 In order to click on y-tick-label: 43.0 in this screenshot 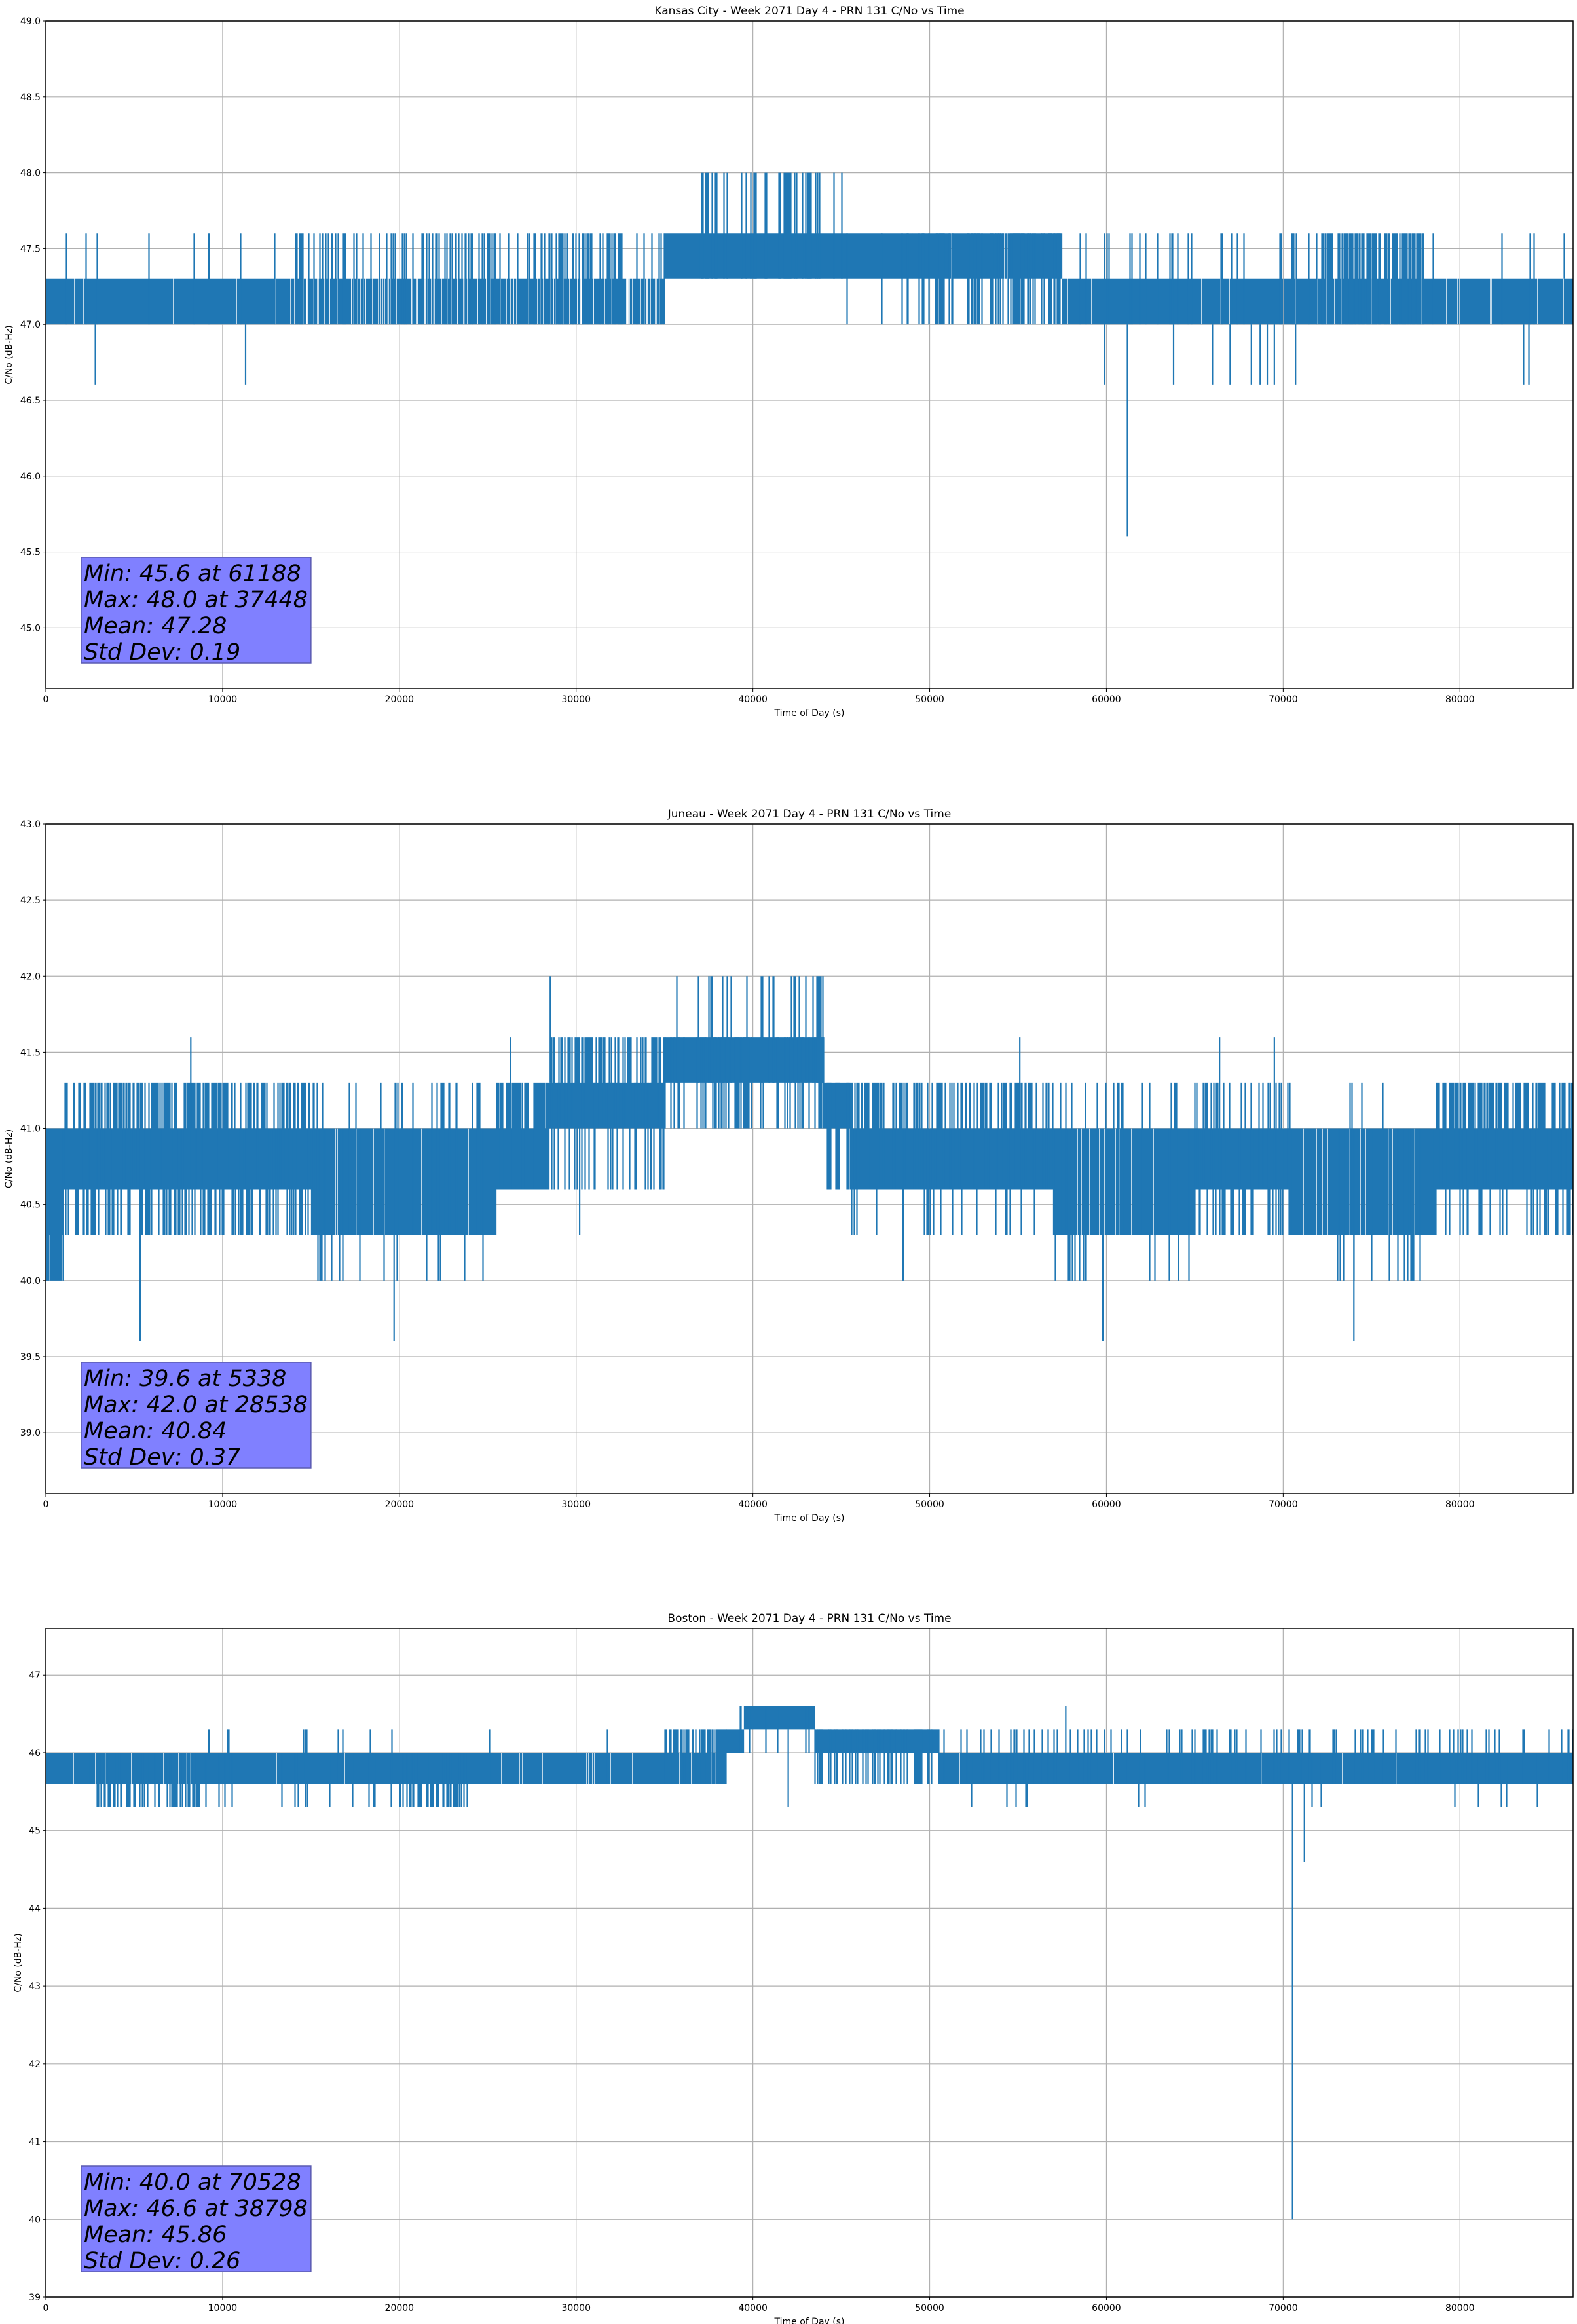, I will do `click(30, 824)`.